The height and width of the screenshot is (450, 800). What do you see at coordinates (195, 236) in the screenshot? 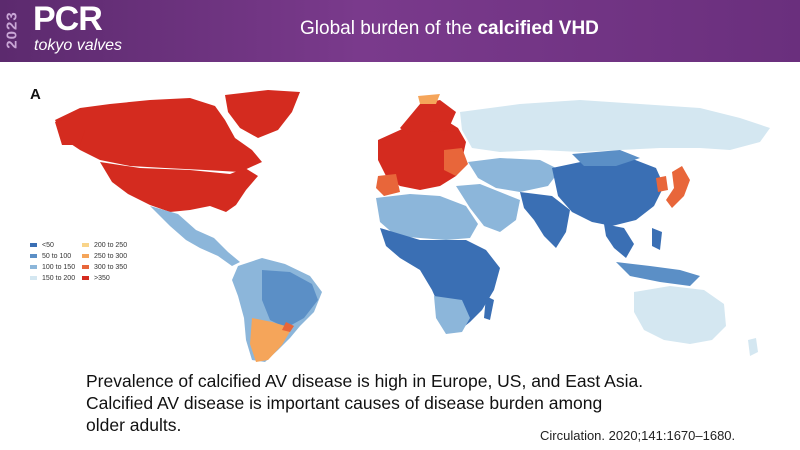
I see `mexico-region` at bounding box center [195, 236].